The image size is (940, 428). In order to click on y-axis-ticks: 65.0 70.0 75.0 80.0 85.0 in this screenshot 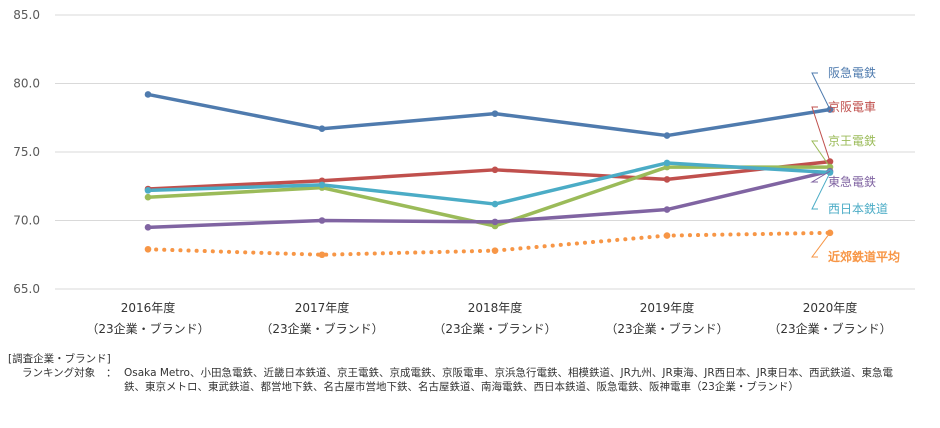, I will do `click(26, 152)`.